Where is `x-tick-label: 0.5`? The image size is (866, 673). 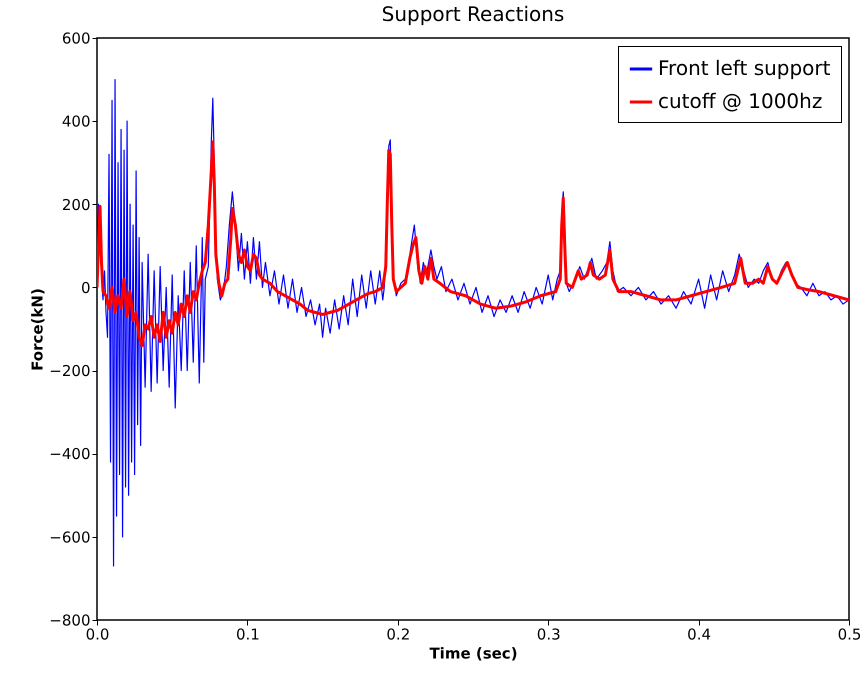
x-tick-label: 0.5 is located at coordinates (850, 635).